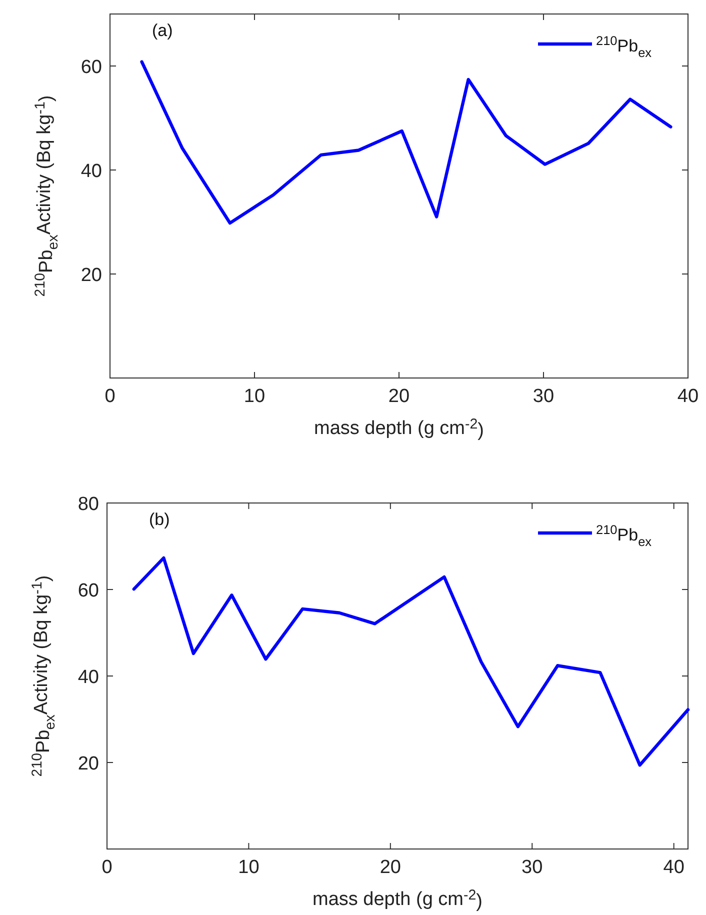  I want to click on line-series, so click(406, 142).